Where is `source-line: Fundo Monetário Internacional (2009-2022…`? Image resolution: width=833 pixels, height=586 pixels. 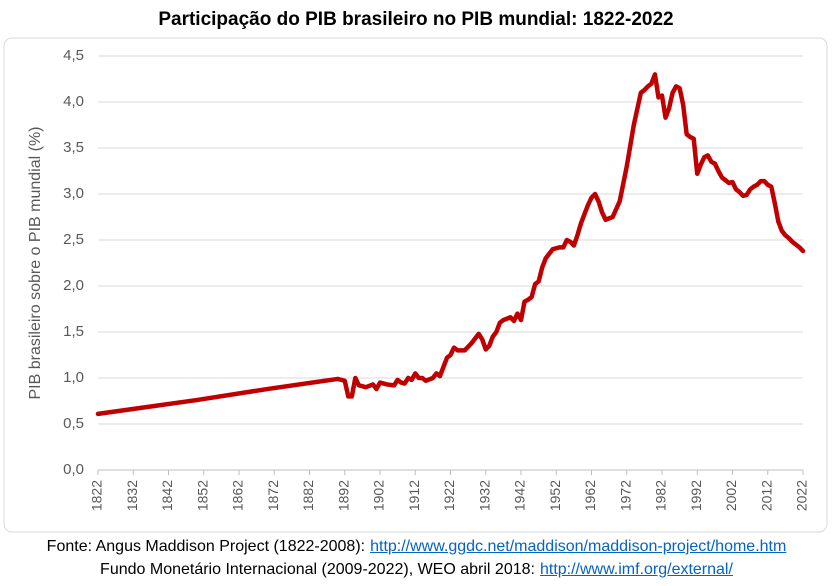
source-line: Fundo Monetário Internacional (2009-2022… is located at coordinates (416, 570).